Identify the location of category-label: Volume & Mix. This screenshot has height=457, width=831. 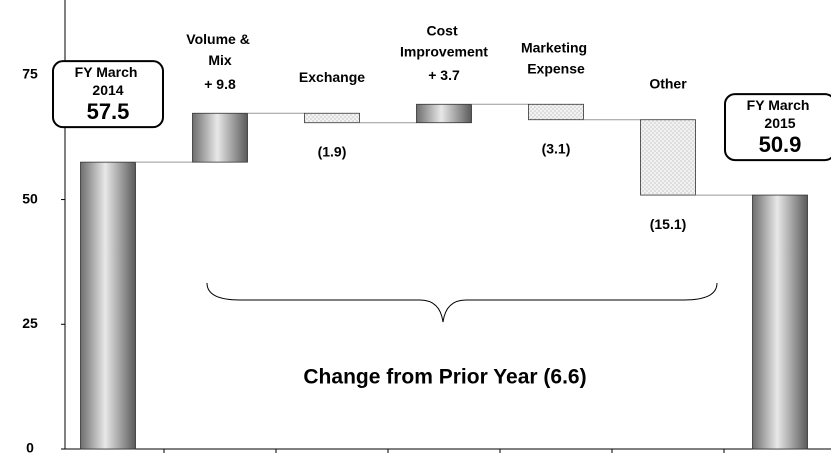
(219, 49).